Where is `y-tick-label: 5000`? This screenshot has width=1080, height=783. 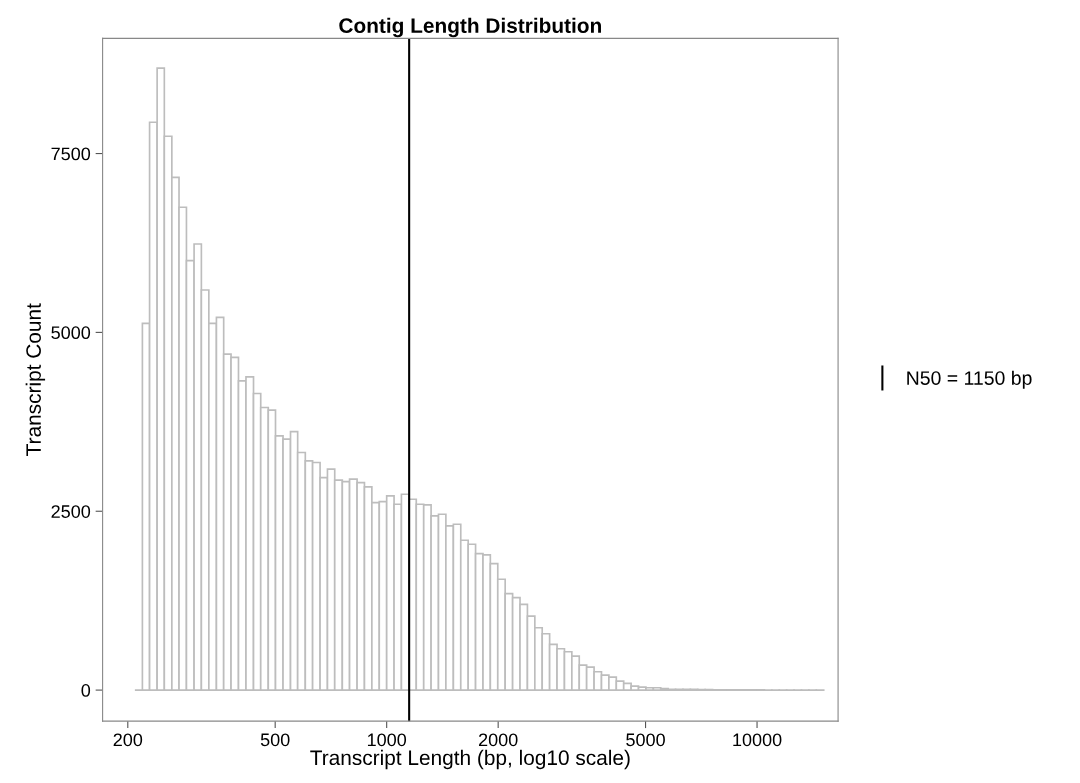
y-tick-label: 5000 is located at coordinates (71, 333).